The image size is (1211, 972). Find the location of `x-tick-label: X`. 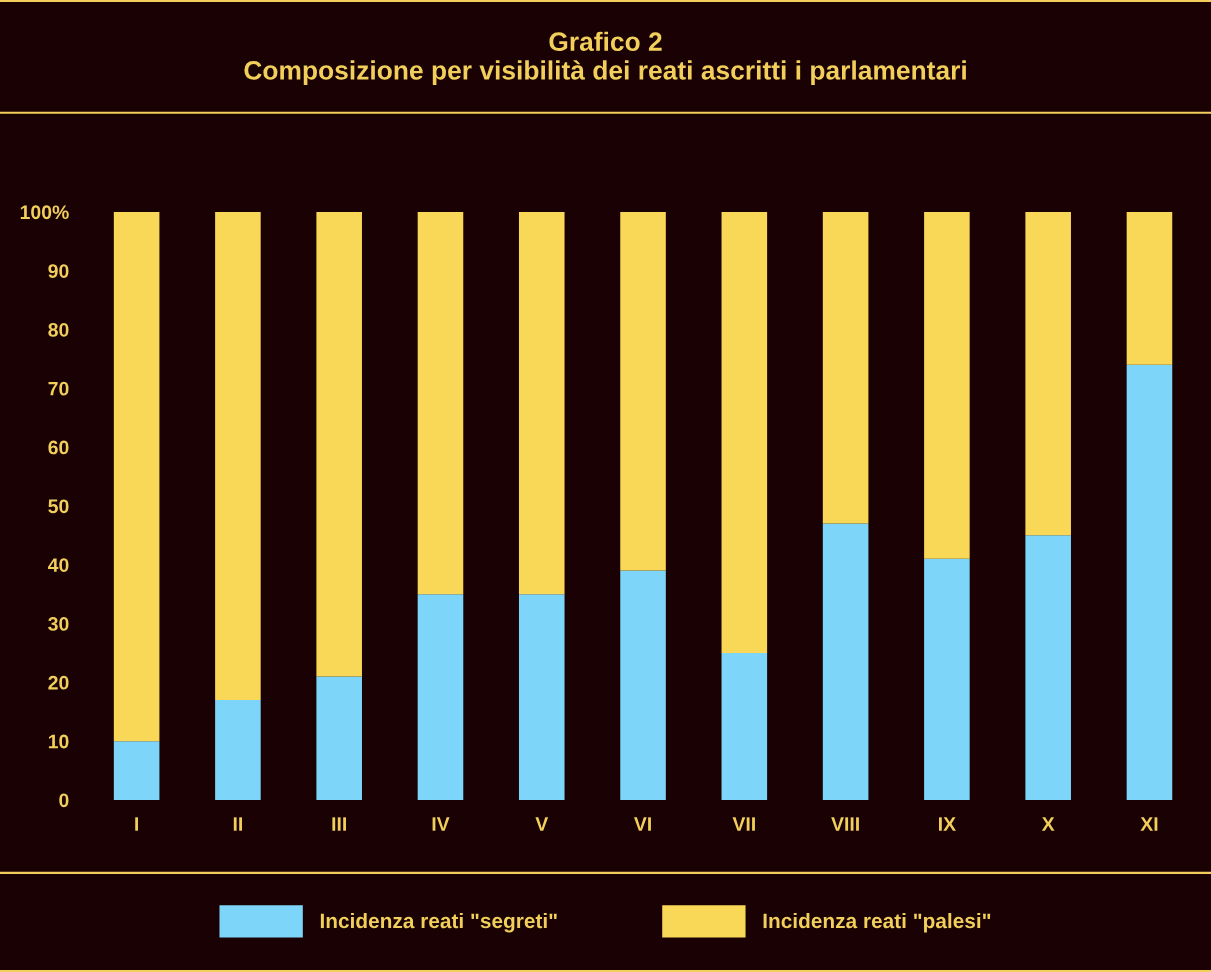

x-tick-label: X is located at coordinates (1048, 824).